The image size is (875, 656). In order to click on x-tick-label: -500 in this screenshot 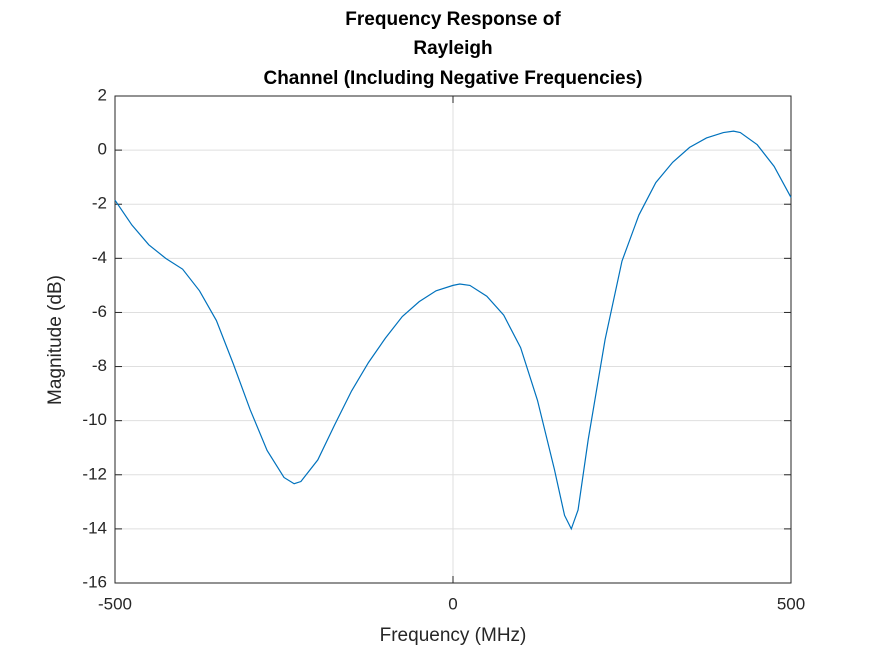, I will do `click(115, 603)`.